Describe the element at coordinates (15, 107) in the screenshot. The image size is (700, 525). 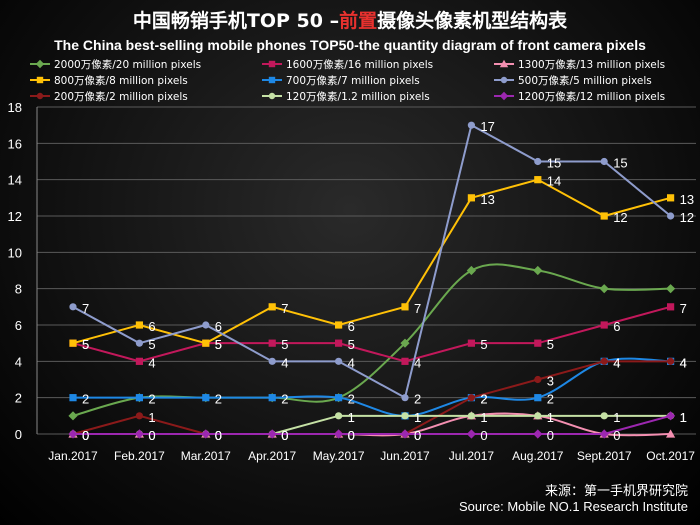
I see `y-tick-label: 18` at that location.